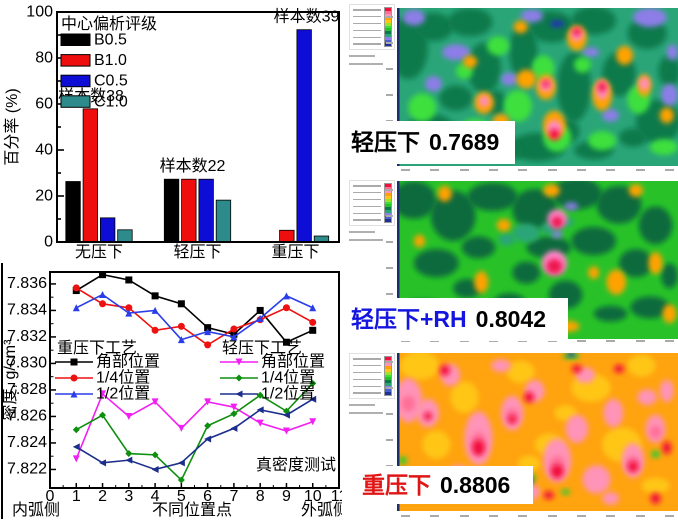  Describe the element at coordinates (321, 510) in the screenshot. I see `outer-arc-label: 外弧侧` at that location.